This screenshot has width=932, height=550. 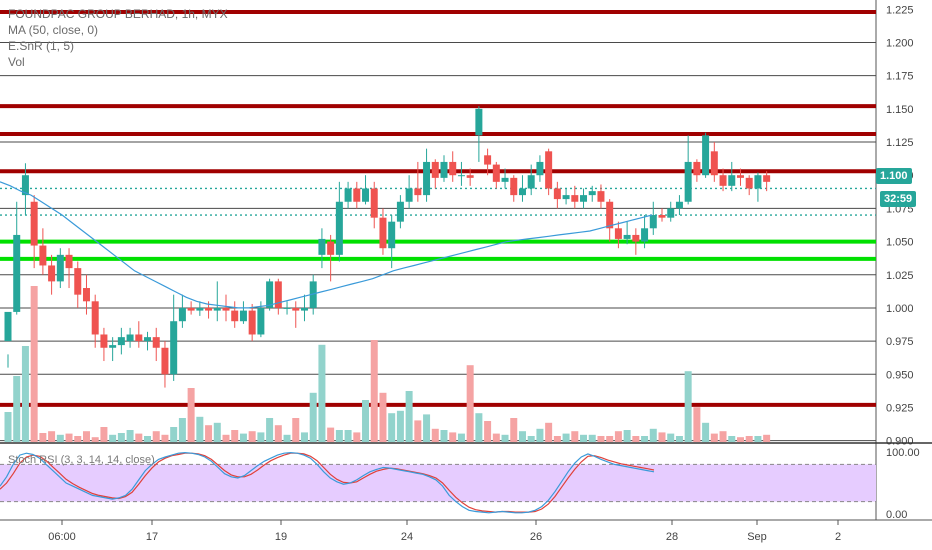 I want to click on legend-esnr: E.SnR (1, 5), so click(x=41, y=46).